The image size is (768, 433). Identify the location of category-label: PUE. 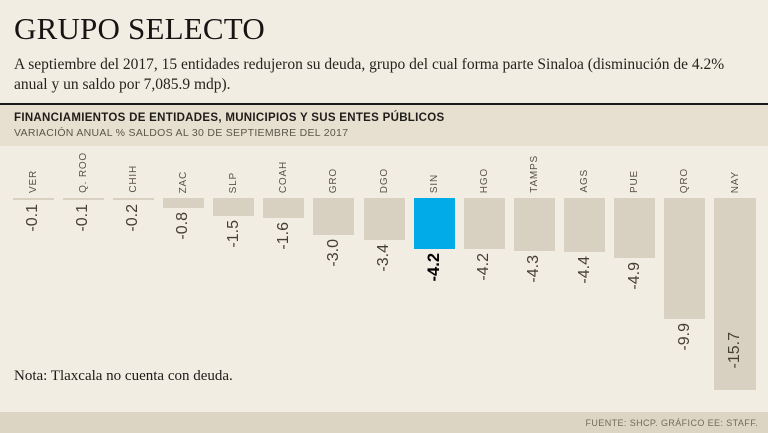
(635, 181).